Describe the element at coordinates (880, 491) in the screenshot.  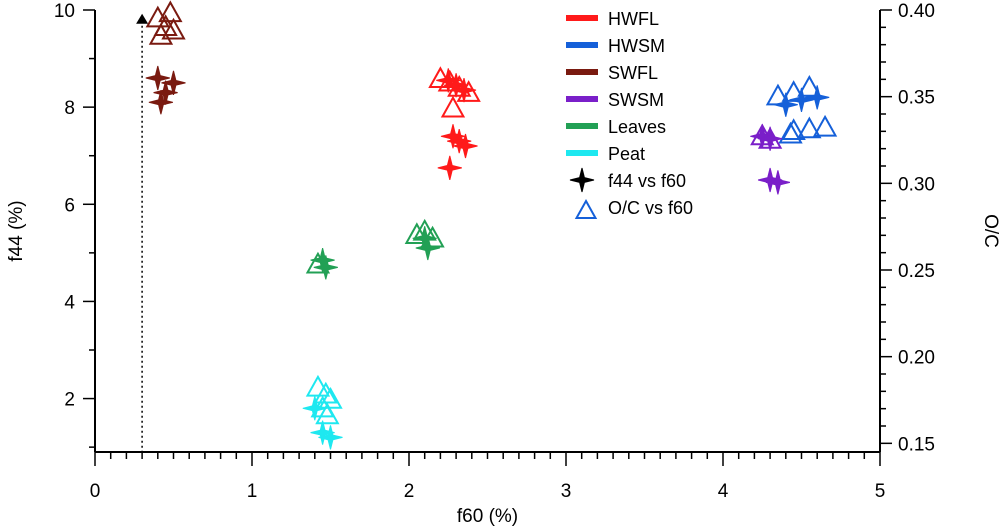
I see `x-tick-label: 5` at that location.